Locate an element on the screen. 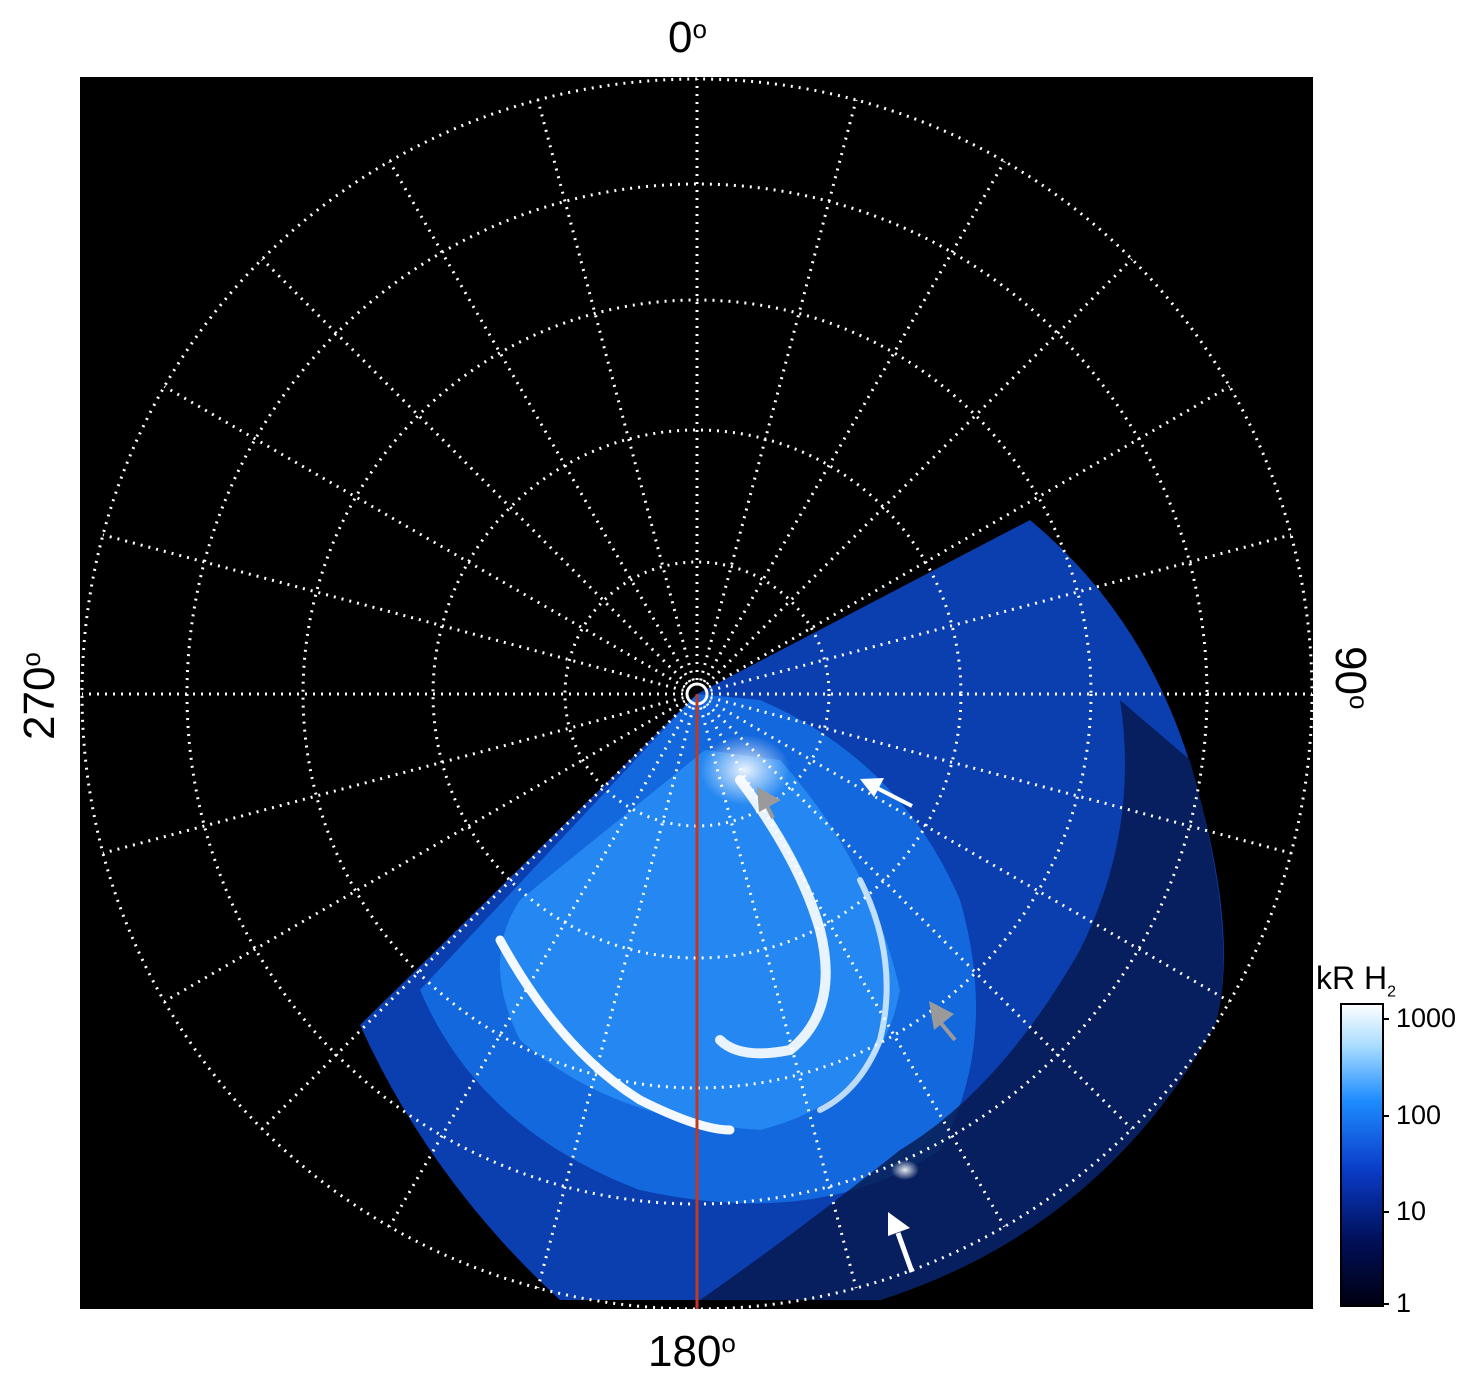 The width and height of the screenshot is (1481, 1386). arrow-gray-upper is located at coordinates (769, 803).